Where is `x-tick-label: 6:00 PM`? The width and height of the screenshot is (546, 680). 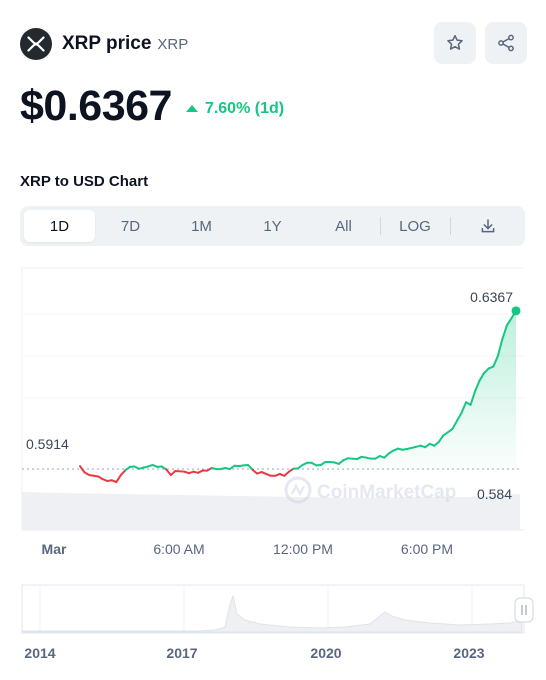 x-tick-label: 6:00 PM is located at coordinates (427, 549).